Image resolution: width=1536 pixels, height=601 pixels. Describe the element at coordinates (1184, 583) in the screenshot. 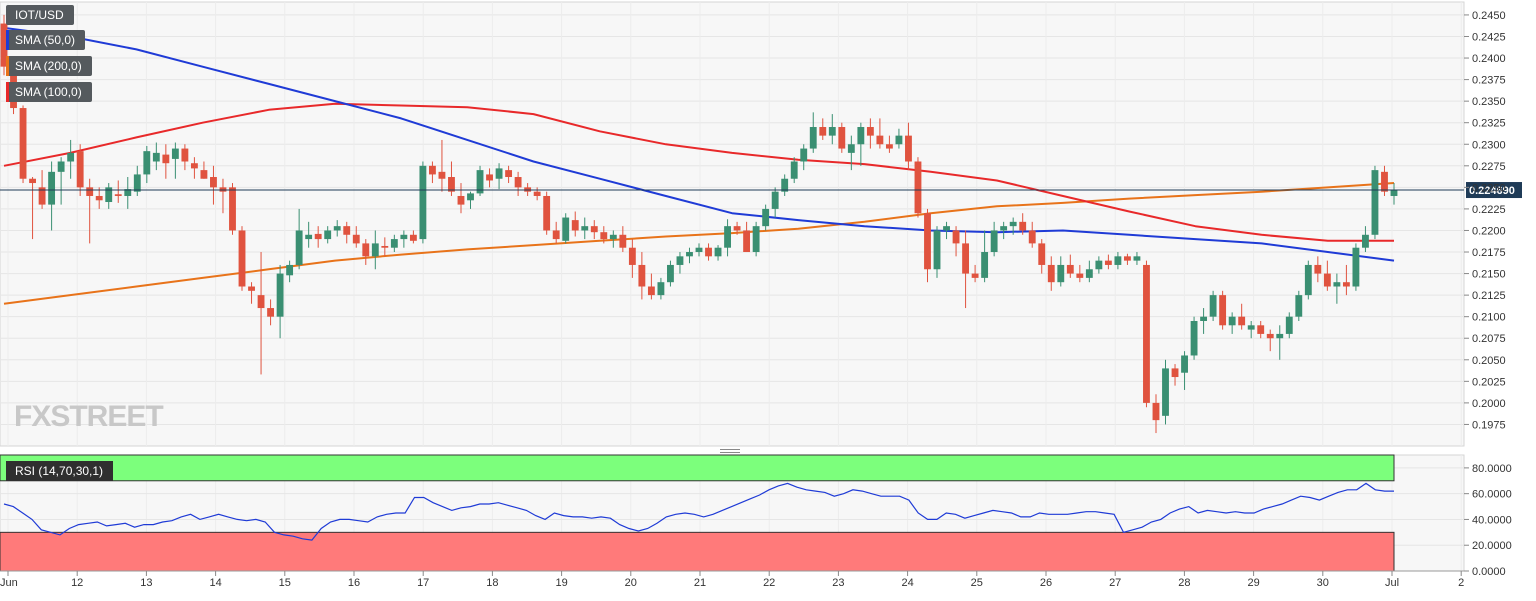

I see `time-tick-label: 28` at that location.